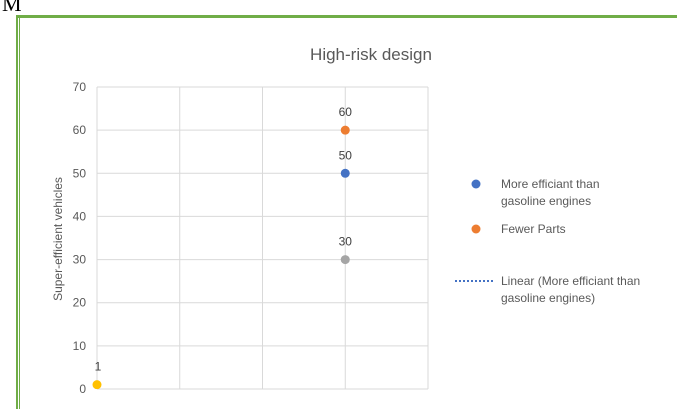 This screenshot has height=409, width=677. I want to click on legend-label: Linear (More efficiant than, so click(570, 281).